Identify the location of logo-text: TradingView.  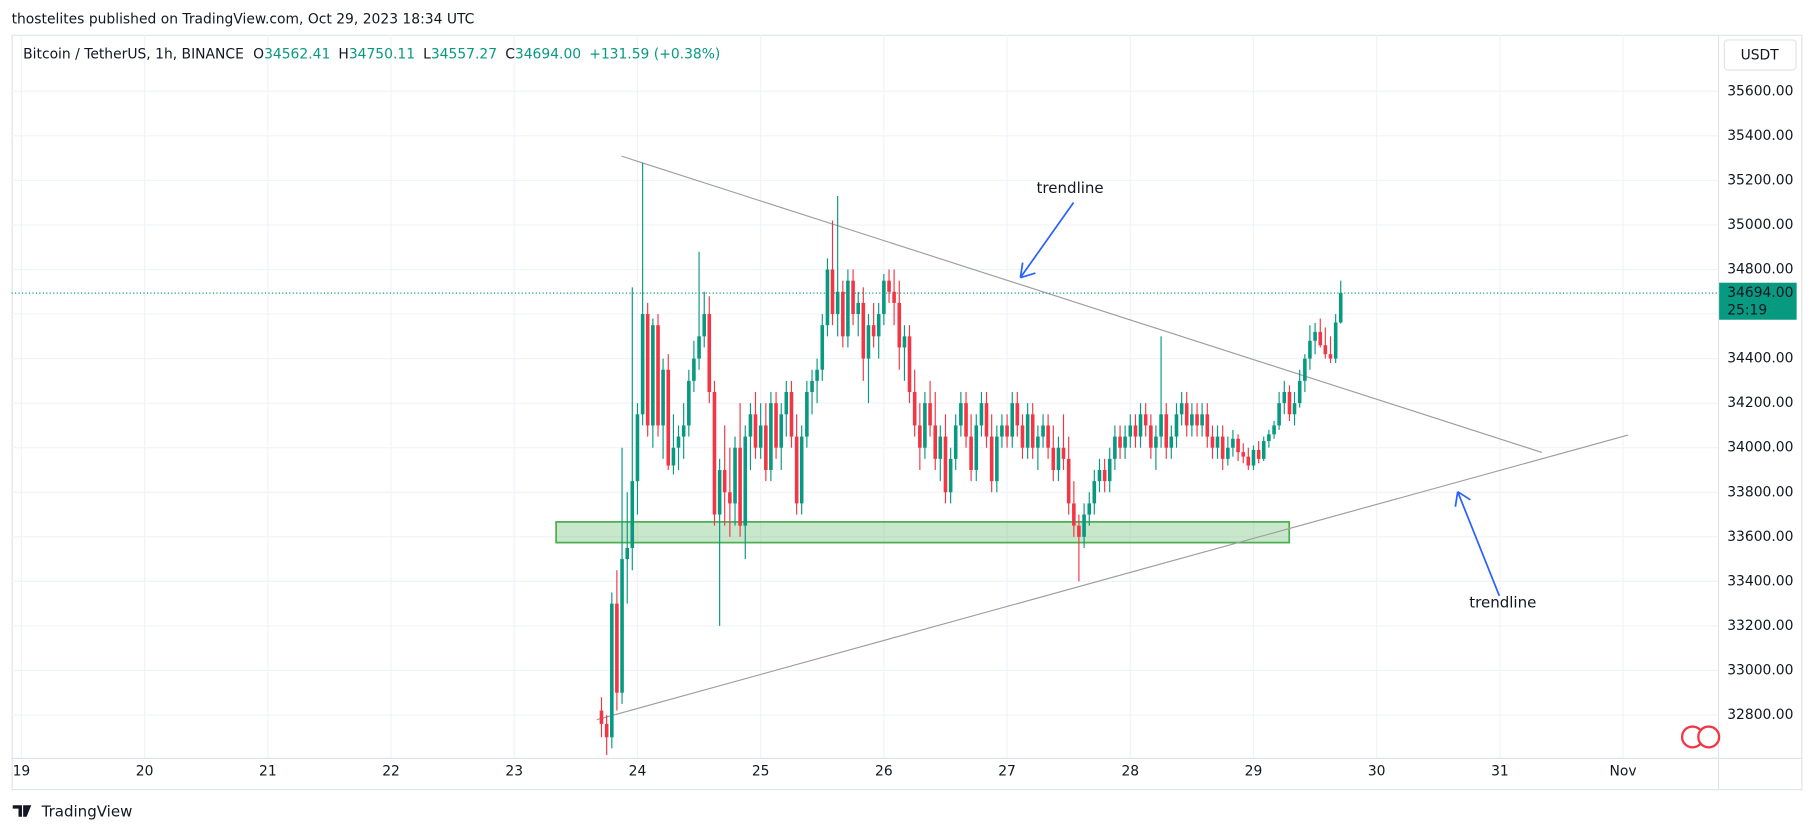
(87, 812).